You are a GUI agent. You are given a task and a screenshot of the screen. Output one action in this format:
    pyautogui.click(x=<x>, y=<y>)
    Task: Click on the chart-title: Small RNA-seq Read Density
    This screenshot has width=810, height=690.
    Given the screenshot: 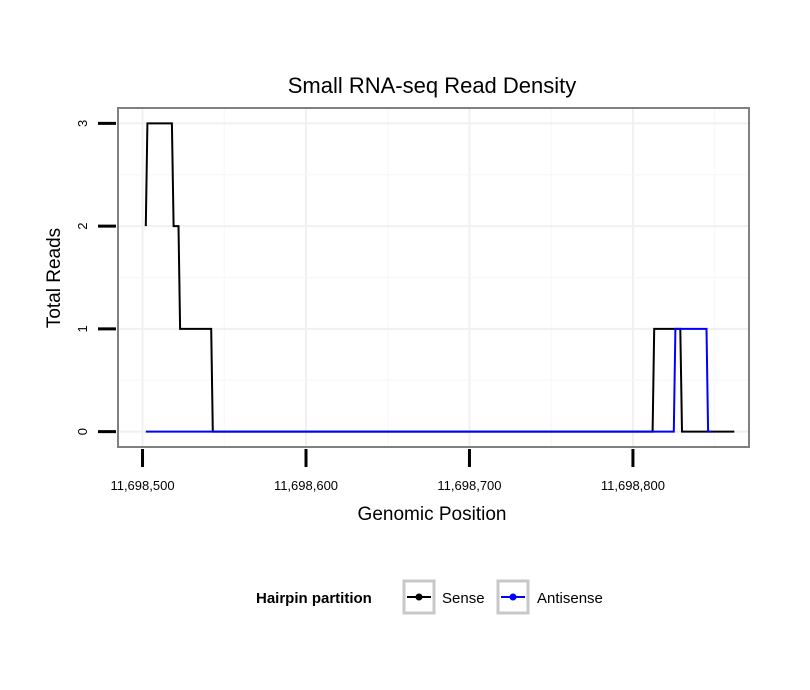 What is the action you would take?
    pyautogui.click(x=432, y=85)
    